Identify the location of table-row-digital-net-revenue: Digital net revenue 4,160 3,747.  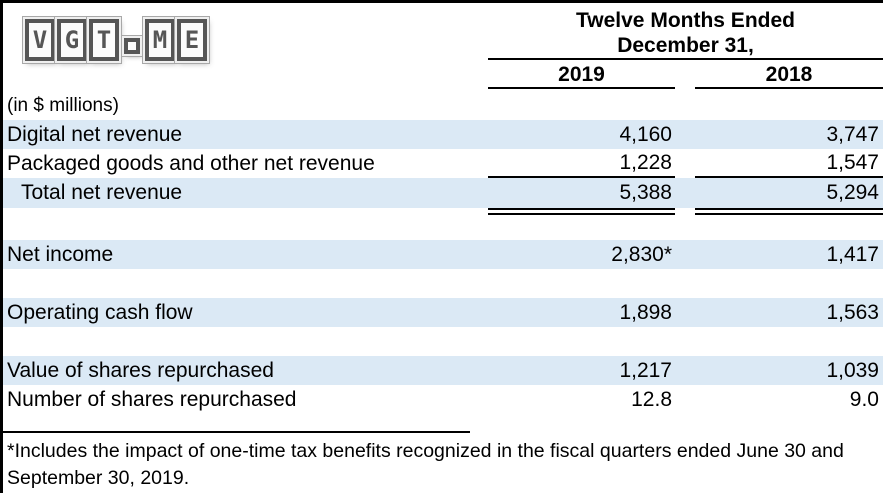
(443, 134).